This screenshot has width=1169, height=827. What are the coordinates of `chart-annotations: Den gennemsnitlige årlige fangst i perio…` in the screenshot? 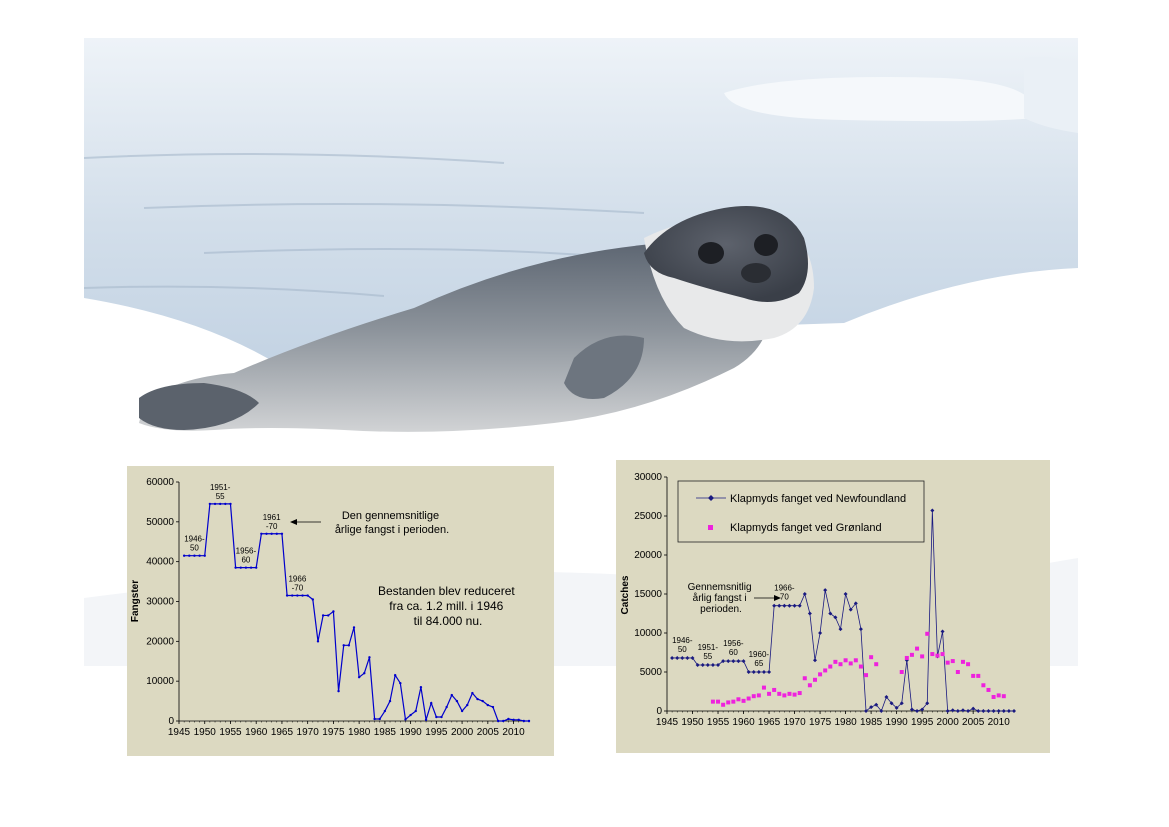 It's located at (402, 569).